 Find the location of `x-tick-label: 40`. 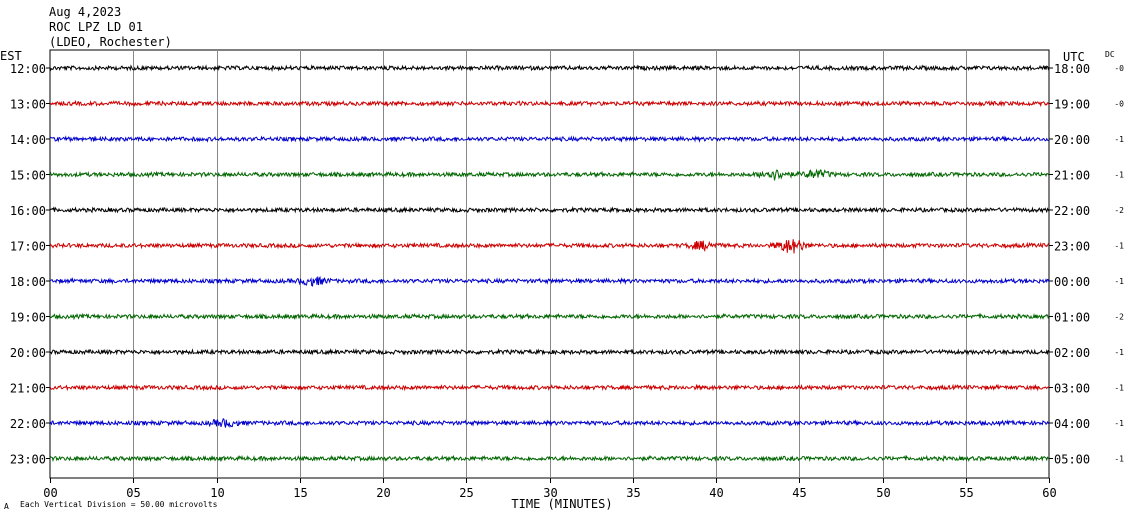

x-tick-label: 40 is located at coordinates (716, 493).